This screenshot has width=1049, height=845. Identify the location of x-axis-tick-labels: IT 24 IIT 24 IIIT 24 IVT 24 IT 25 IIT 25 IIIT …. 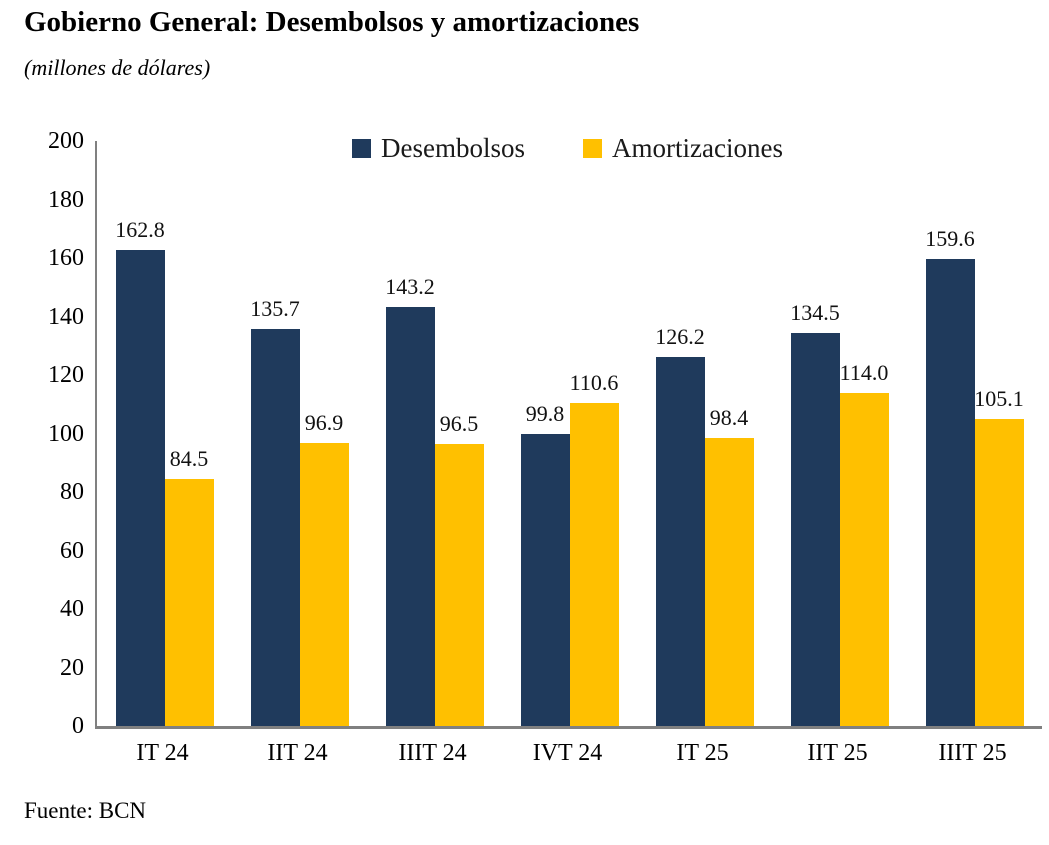
(567, 753).